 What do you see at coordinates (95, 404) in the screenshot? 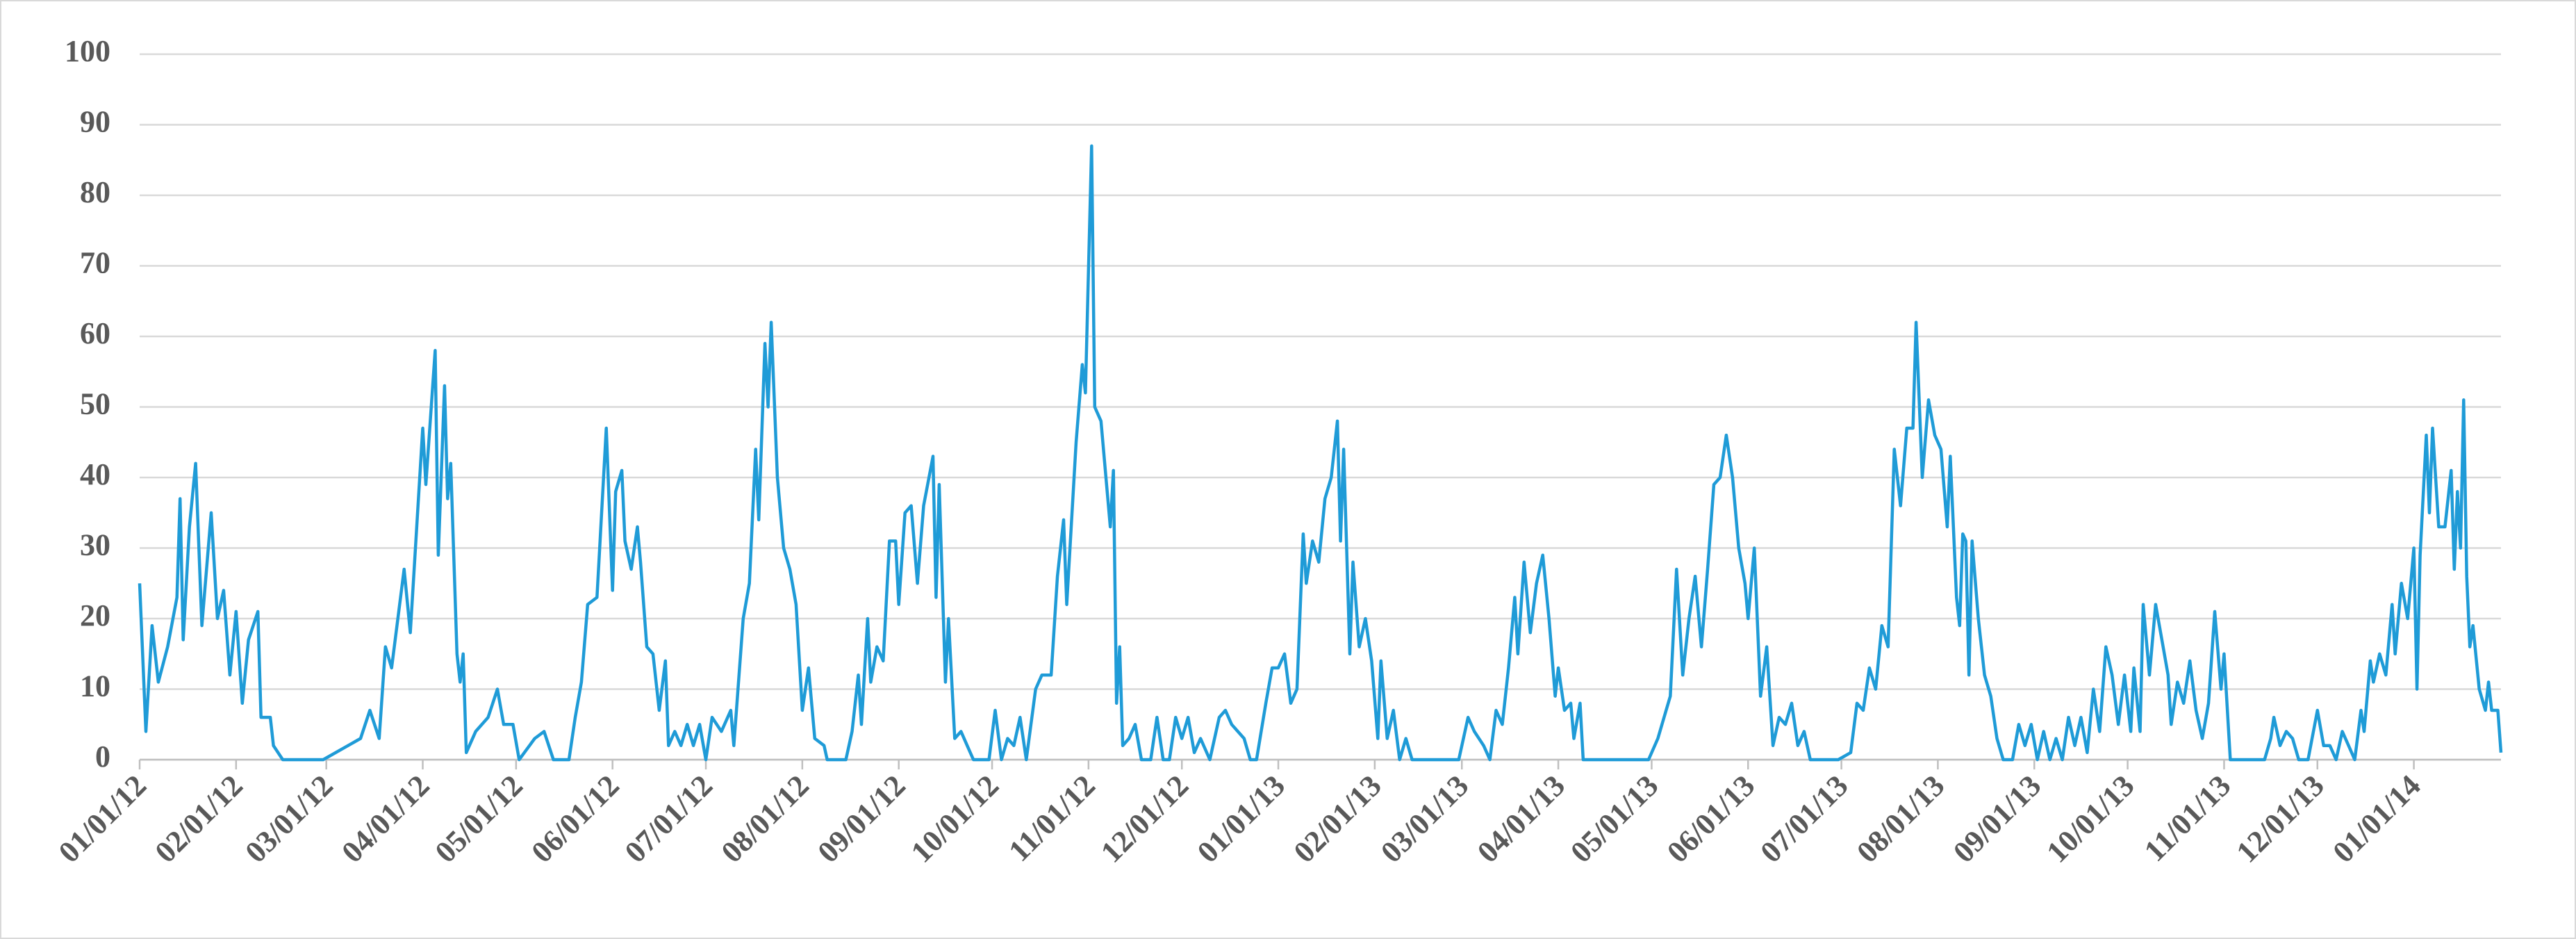
I see `y-tick-label: 50` at bounding box center [95, 404].